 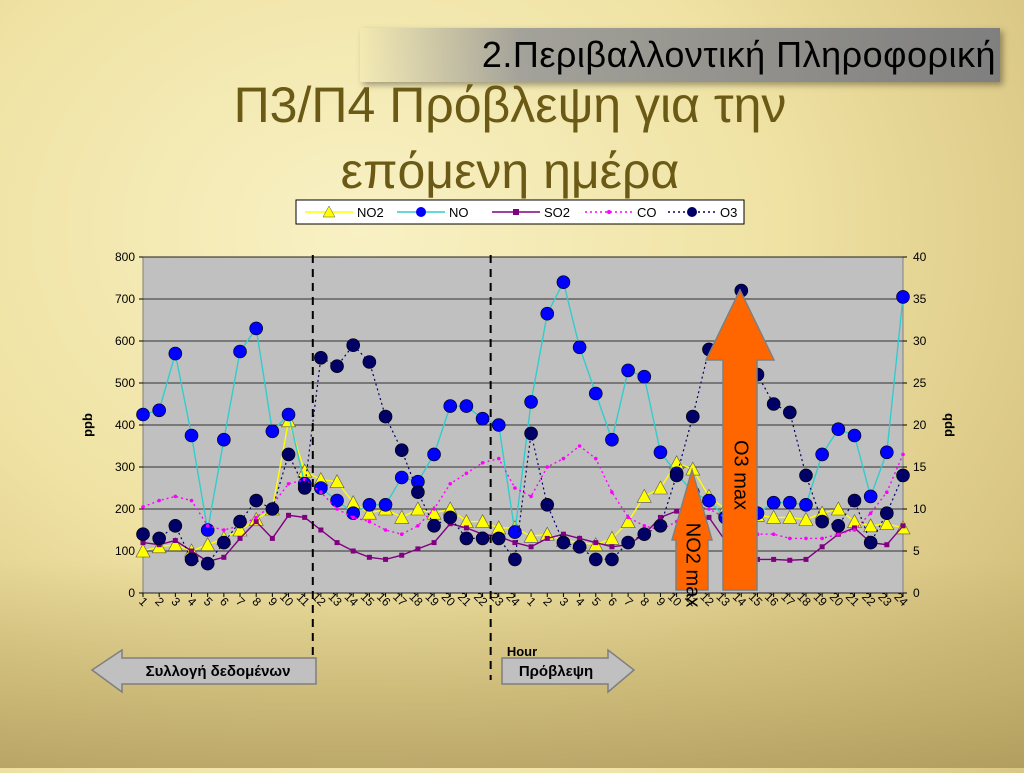 What do you see at coordinates (916, 551) in the screenshot?
I see `y2-tick-label: 5` at bounding box center [916, 551].